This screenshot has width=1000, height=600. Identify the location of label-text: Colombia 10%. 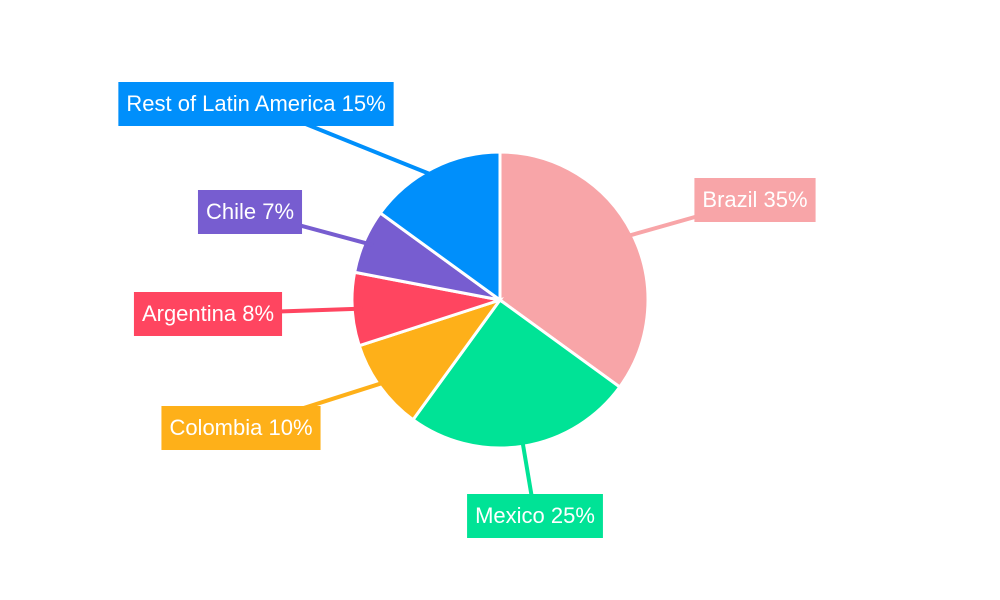
(240, 427).